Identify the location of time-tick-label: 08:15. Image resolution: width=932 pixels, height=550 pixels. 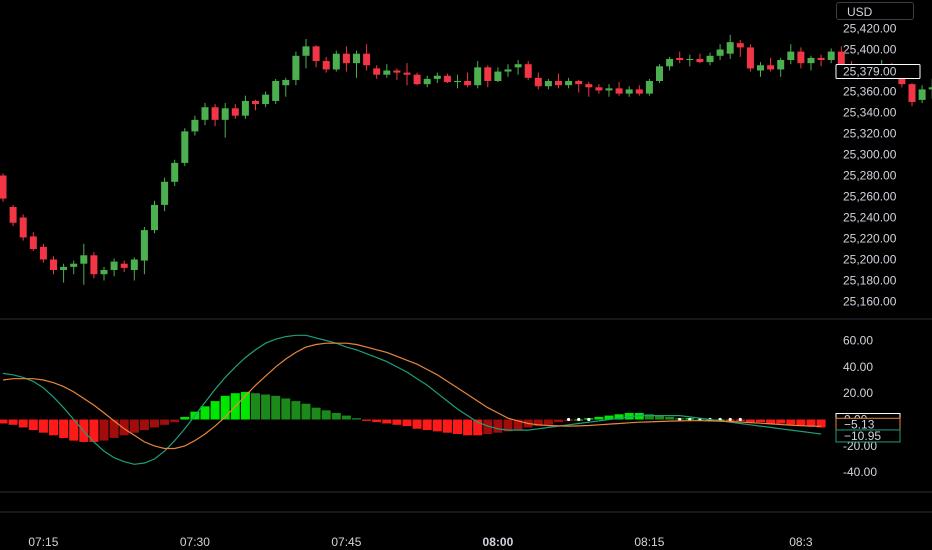
(649, 542).